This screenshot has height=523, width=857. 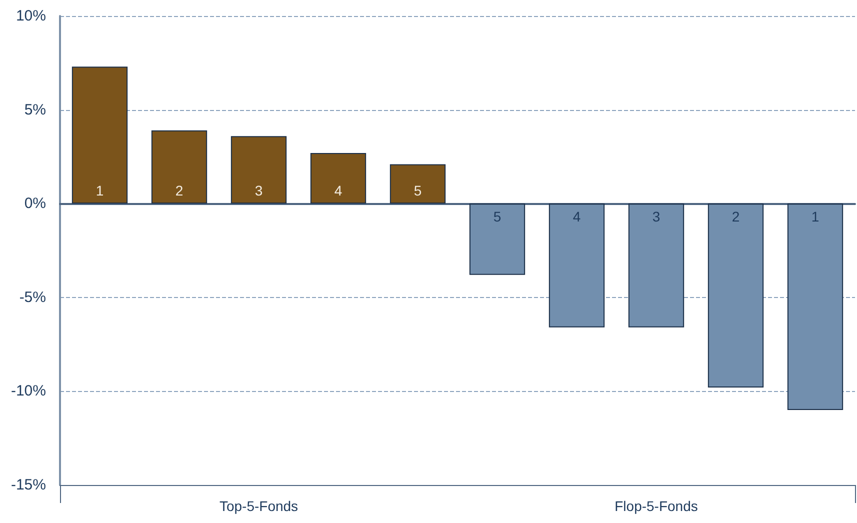 What do you see at coordinates (31, 16) in the screenshot?
I see `y-tick-label: 10%` at bounding box center [31, 16].